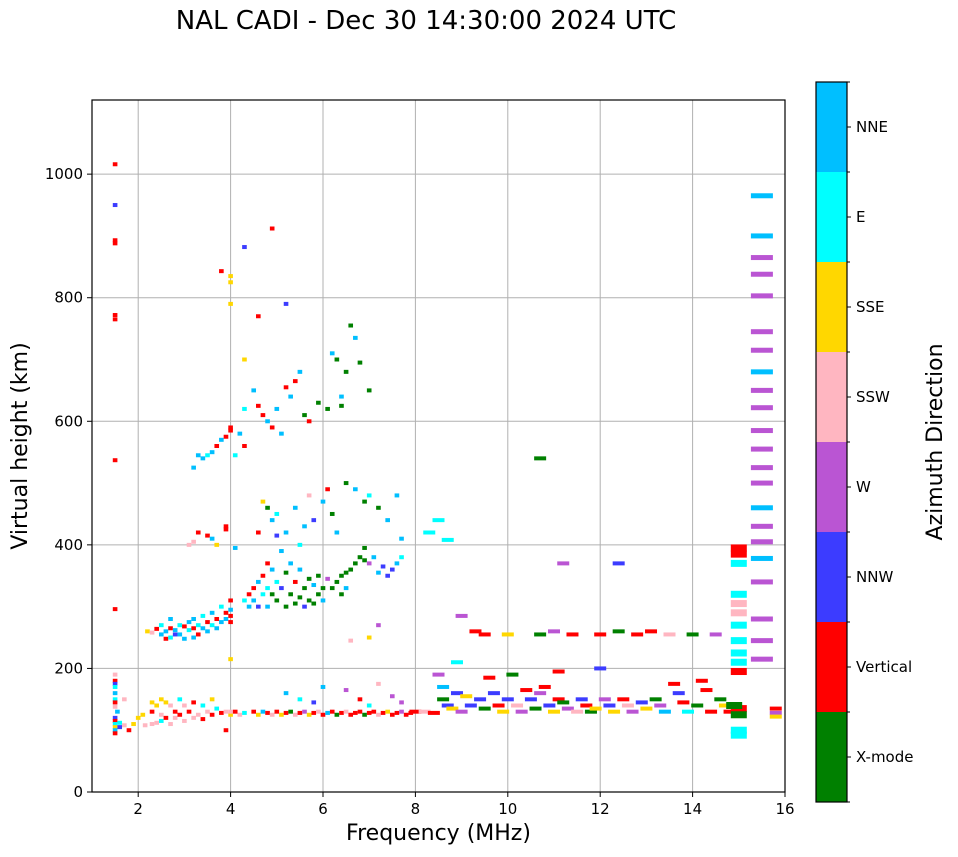  Describe the element at coordinates (507, 809) in the screenshot. I see `x-tick-label: 10` at that location.